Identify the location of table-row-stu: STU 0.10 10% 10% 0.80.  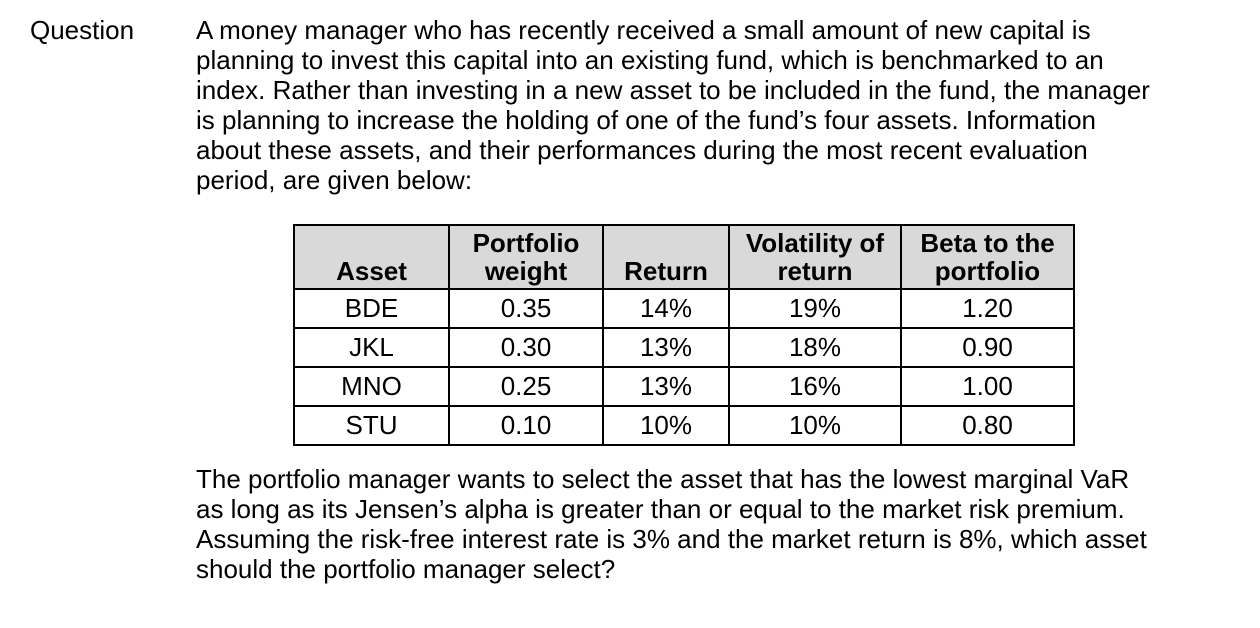
(684, 425).